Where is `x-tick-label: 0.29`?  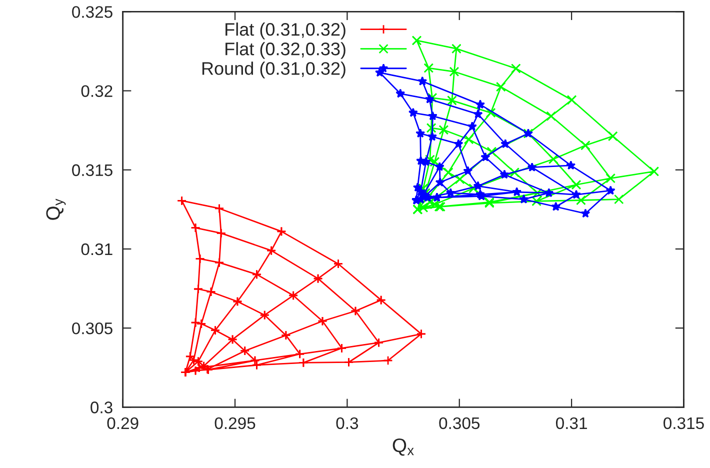
x-tick-label: 0.29 is located at coordinates (122, 423).